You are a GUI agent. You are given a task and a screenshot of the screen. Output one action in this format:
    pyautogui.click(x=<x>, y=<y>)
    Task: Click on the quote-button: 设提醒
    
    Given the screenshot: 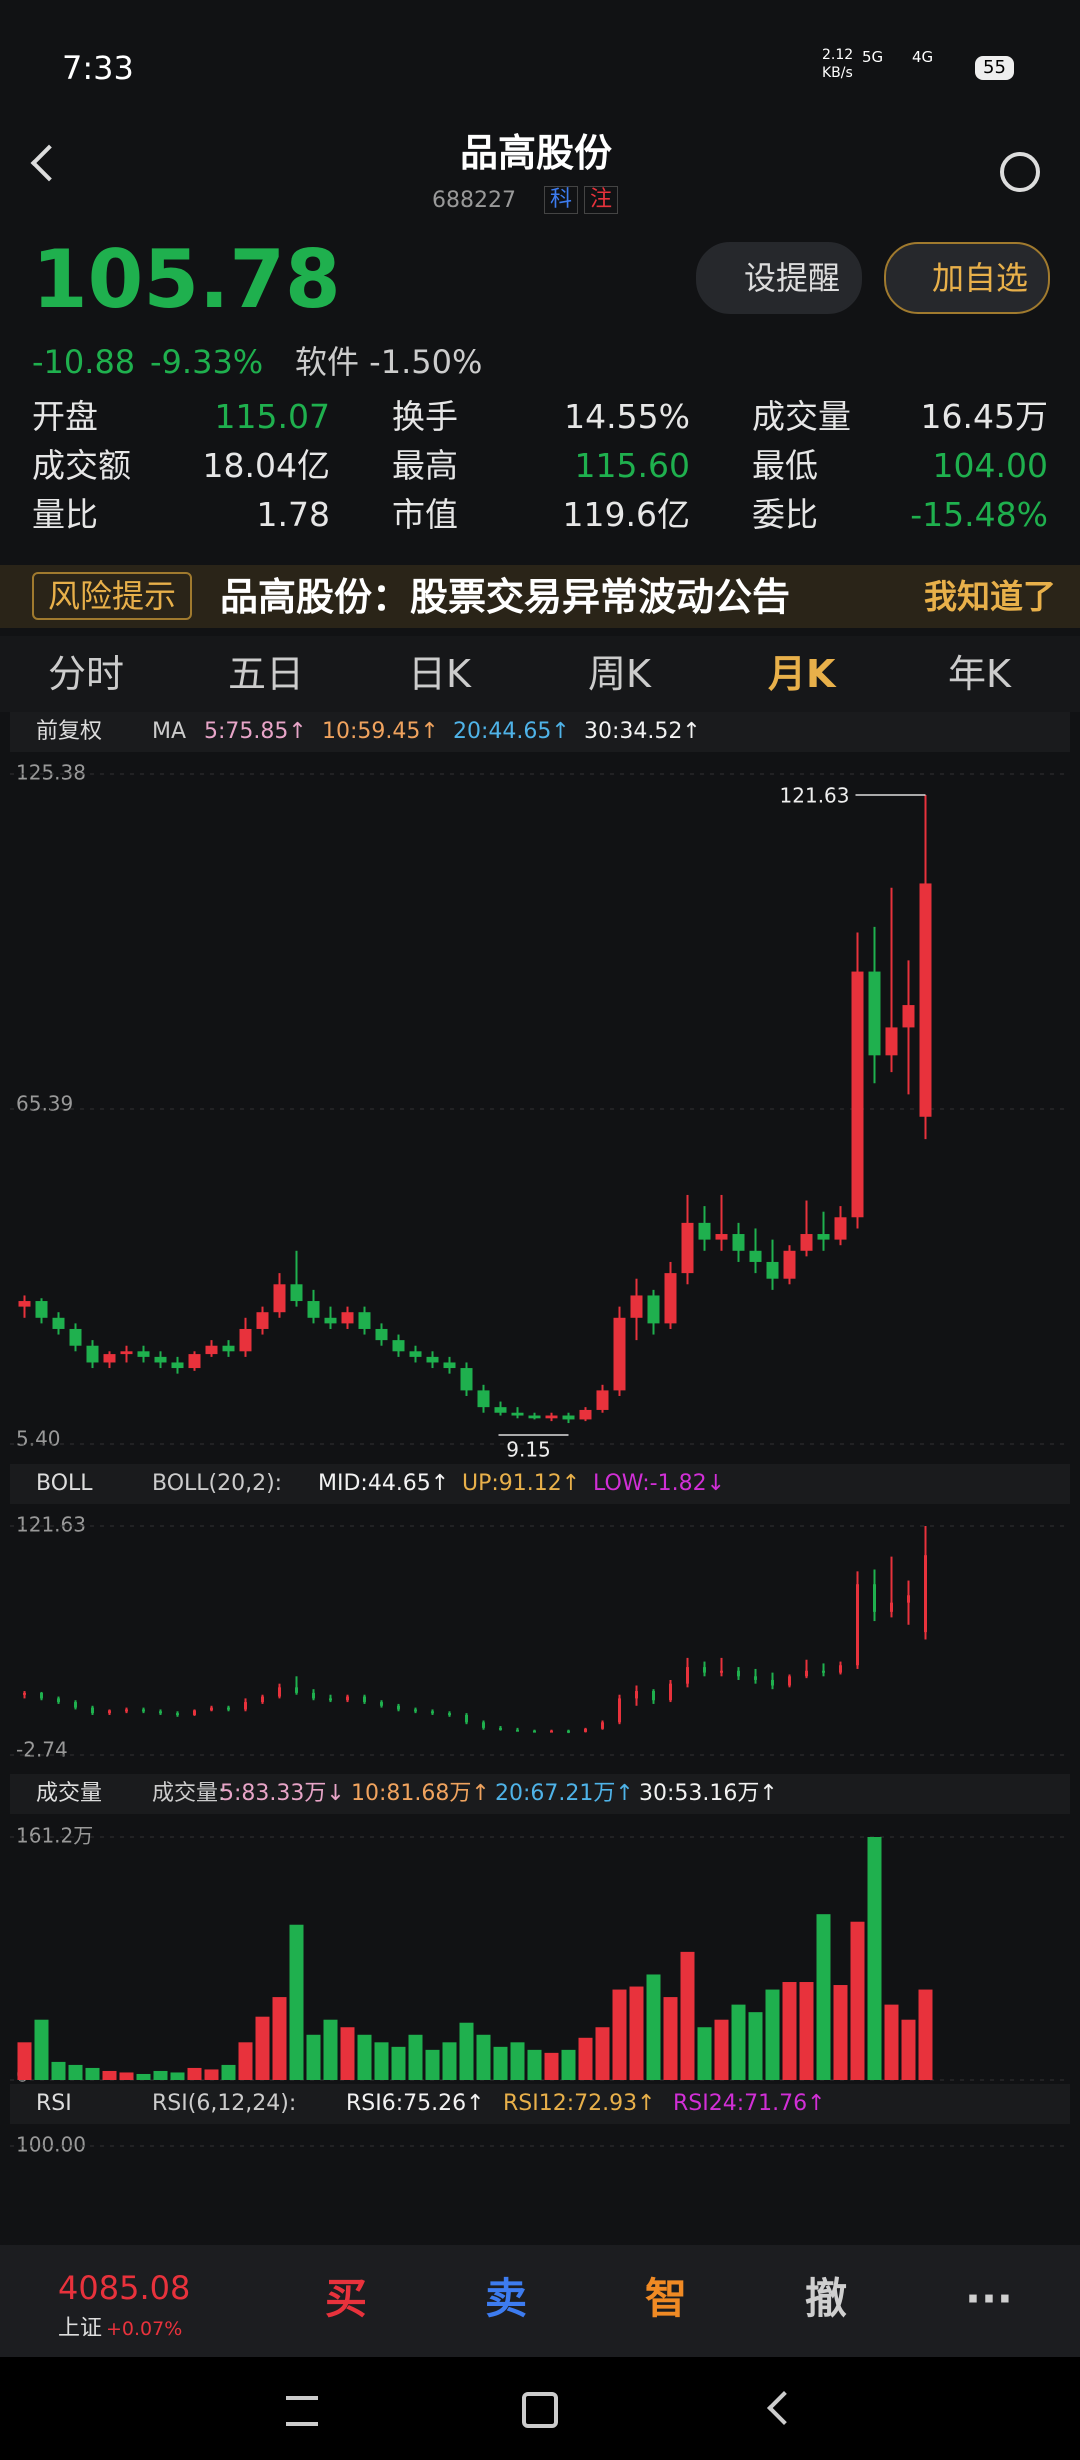 What is the action you would take?
    pyautogui.click(x=779, y=278)
    